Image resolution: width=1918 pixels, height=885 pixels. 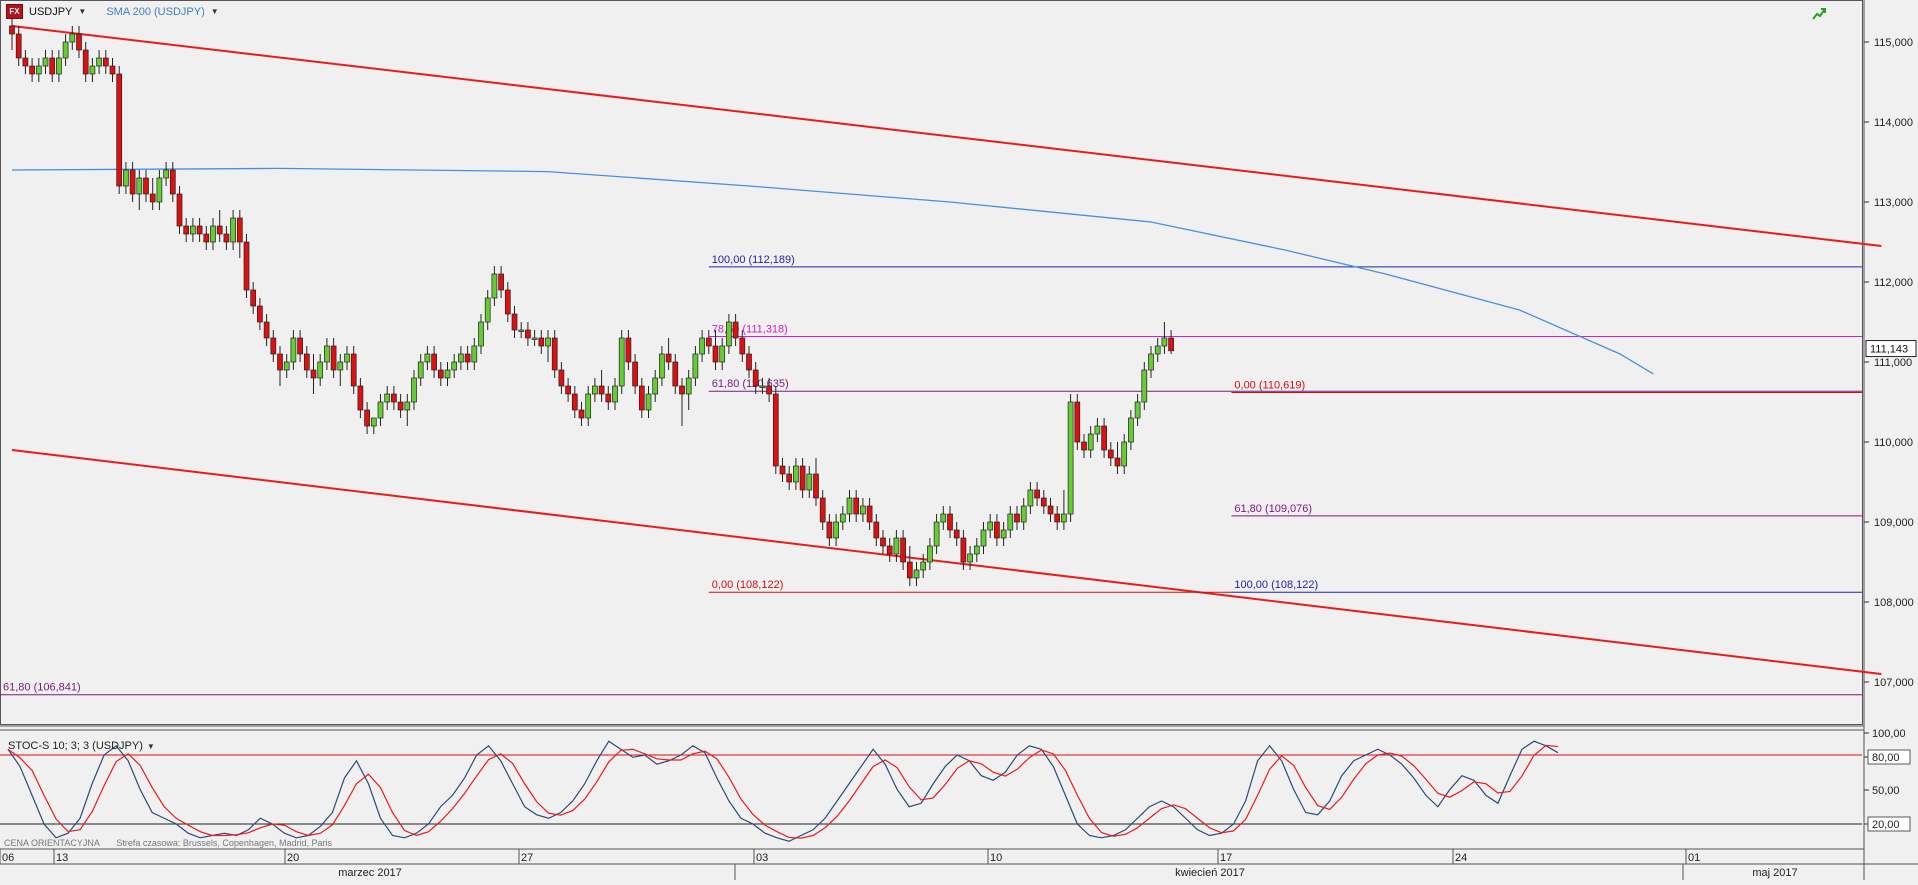 What do you see at coordinates (748, 585) in the screenshot?
I see `fib-level-label: 0,00 (108,122)` at bounding box center [748, 585].